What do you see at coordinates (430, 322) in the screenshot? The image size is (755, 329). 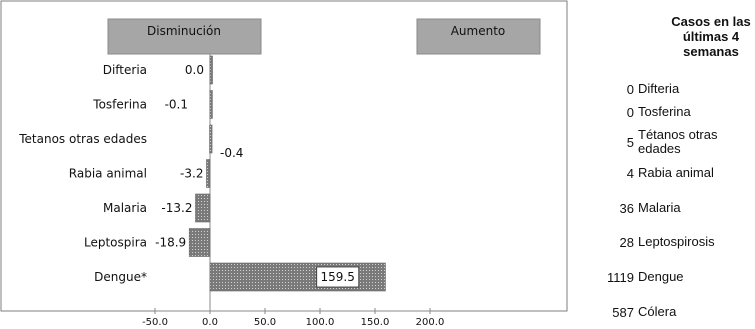 I see `x-tick-label: 200.0` at bounding box center [430, 322].